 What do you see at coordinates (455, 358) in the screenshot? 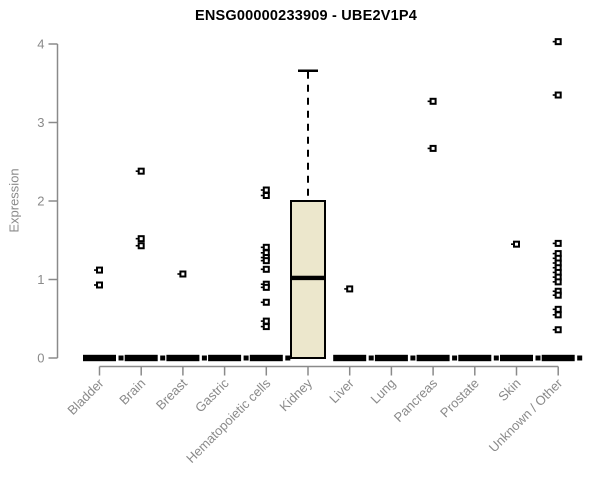
I see `collapsed-box-cap-pancreas` at bounding box center [455, 358].